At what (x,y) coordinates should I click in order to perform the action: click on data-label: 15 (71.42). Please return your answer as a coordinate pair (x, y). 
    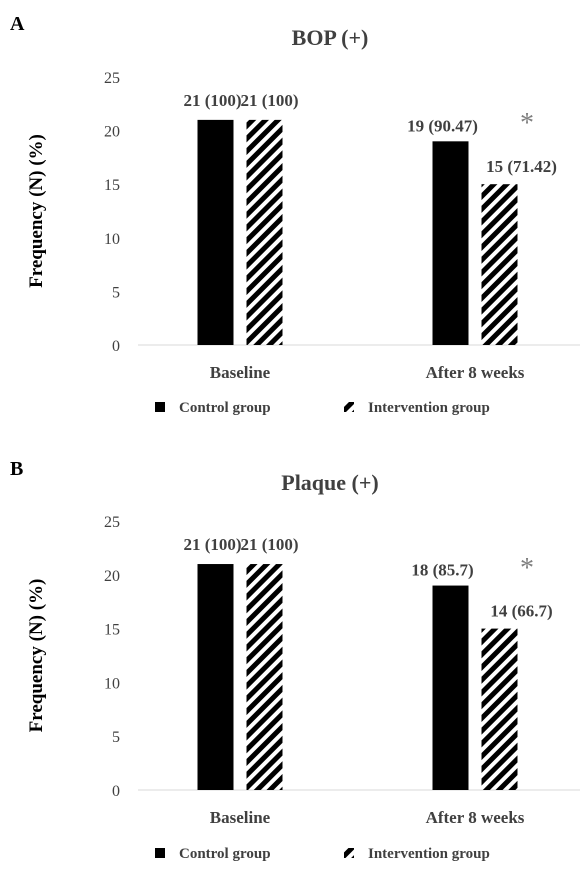
    Looking at the image, I should click on (521, 166).